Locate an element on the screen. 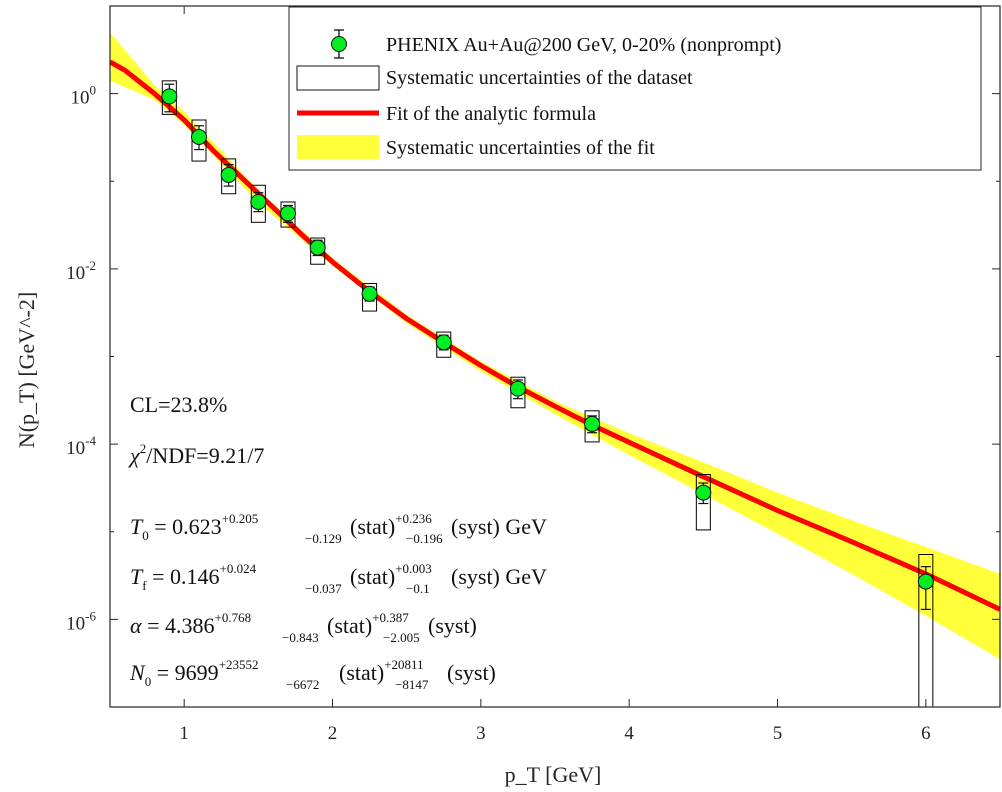 The height and width of the screenshot is (792, 1002). legend-marker-icon is located at coordinates (339, 44).